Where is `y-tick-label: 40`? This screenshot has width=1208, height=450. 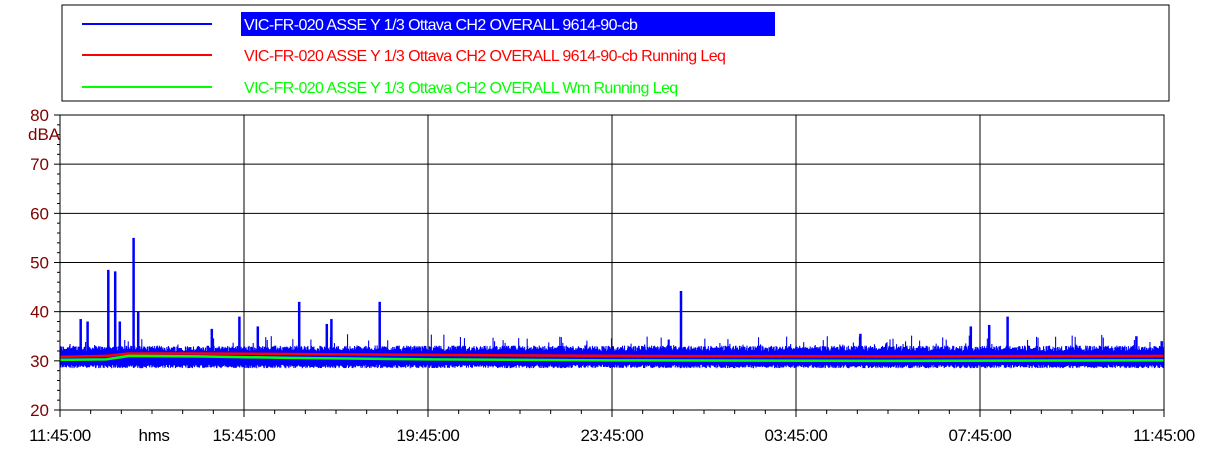 y-tick-label: 40 is located at coordinates (39, 312).